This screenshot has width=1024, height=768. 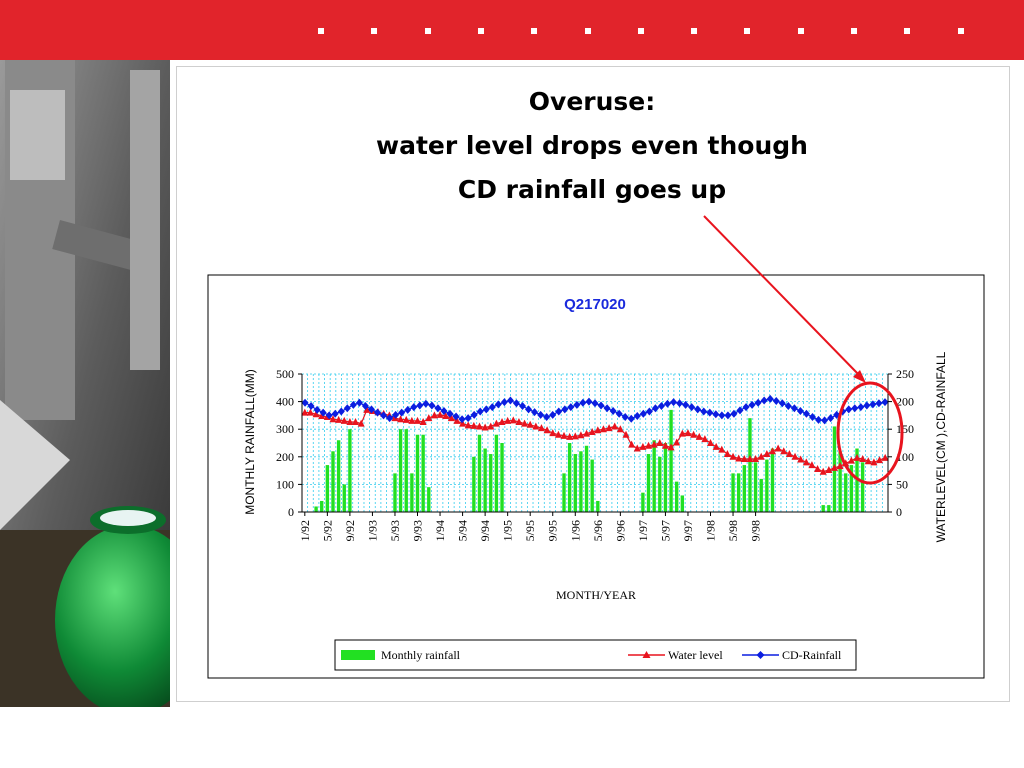 What do you see at coordinates (905, 429) in the screenshot?
I see `y-right-tick-label: 150` at bounding box center [905, 429].